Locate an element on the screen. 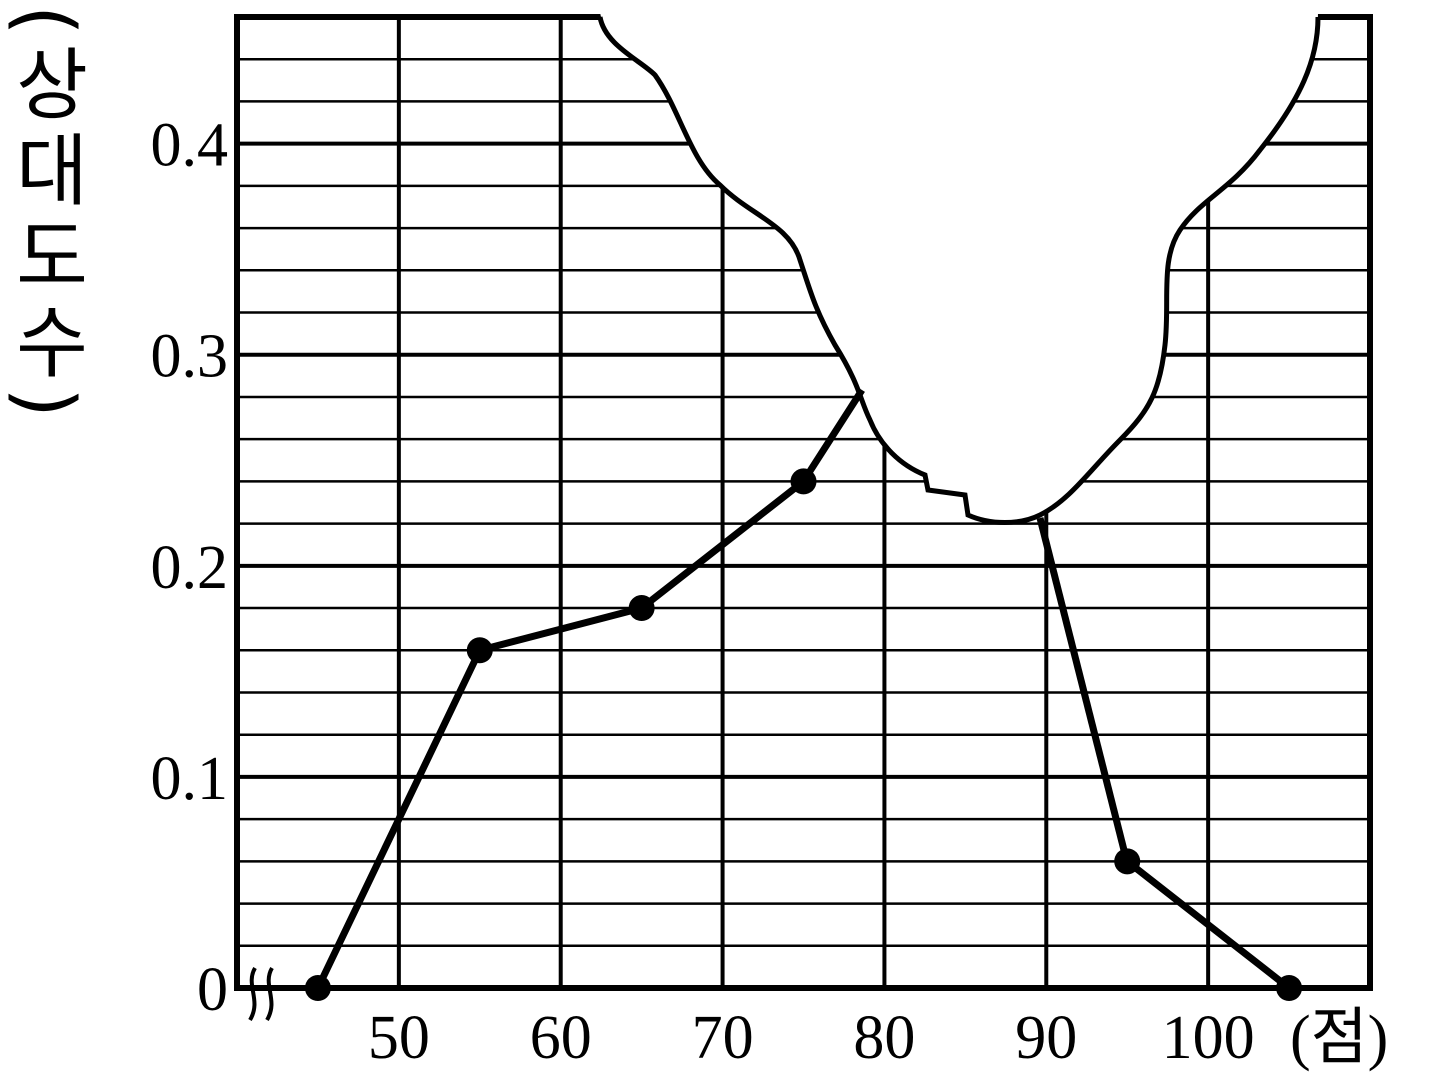 The width and height of the screenshot is (1443, 1091). x-tick-label: 80 is located at coordinates (884, 1038).